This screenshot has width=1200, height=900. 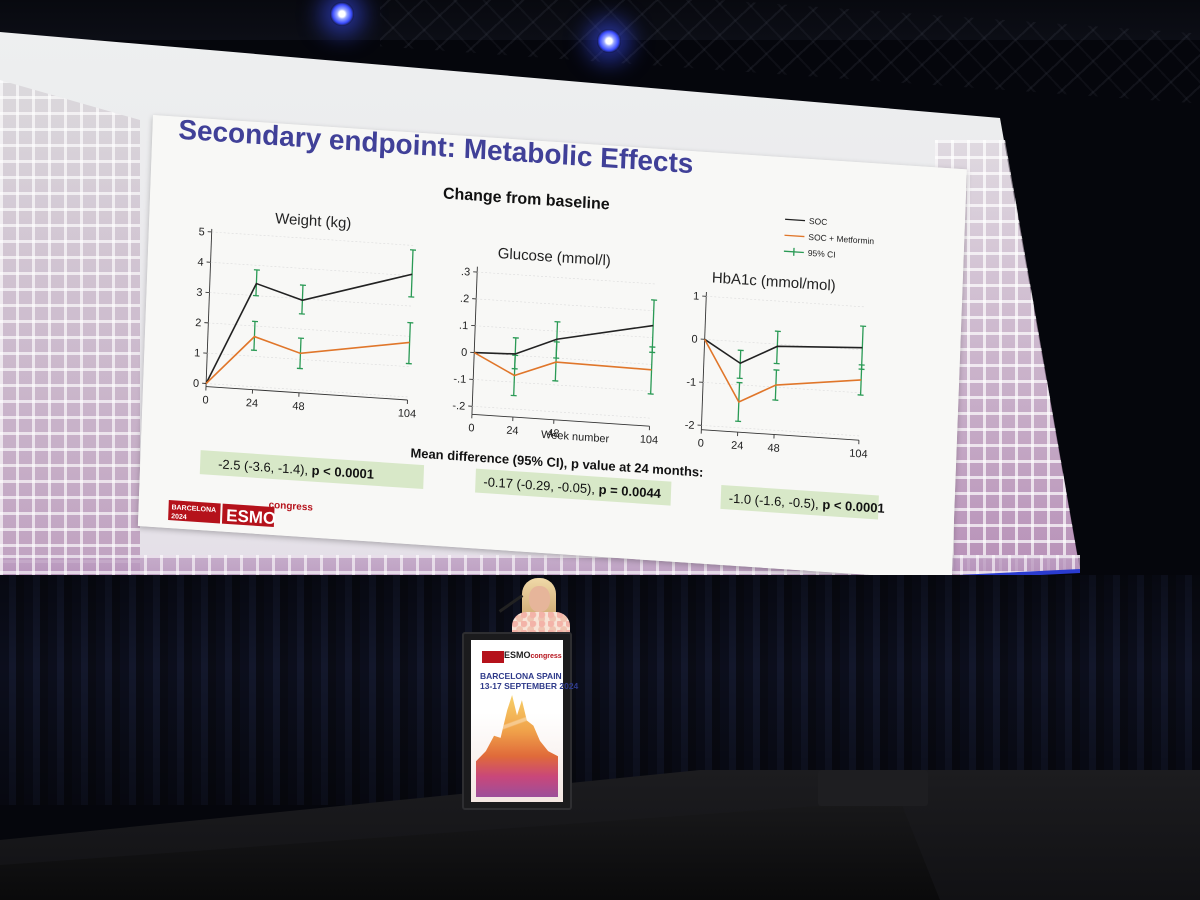 What do you see at coordinates (201, 232) in the screenshot?
I see `y-tick-label: 5` at bounding box center [201, 232].